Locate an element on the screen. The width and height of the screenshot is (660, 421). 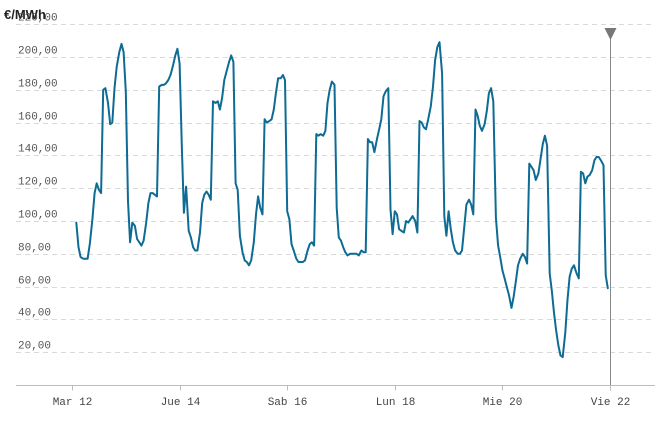
y-tick-label: 80,00 is located at coordinates (34, 249).